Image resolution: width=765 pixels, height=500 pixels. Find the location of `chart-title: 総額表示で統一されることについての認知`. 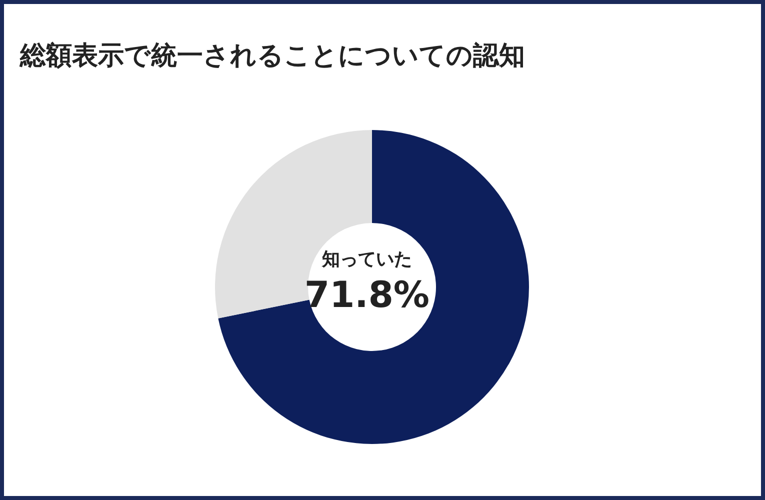

chart-title: 総額表示で統一されることについての認知 is located at coordinates (272, 56).